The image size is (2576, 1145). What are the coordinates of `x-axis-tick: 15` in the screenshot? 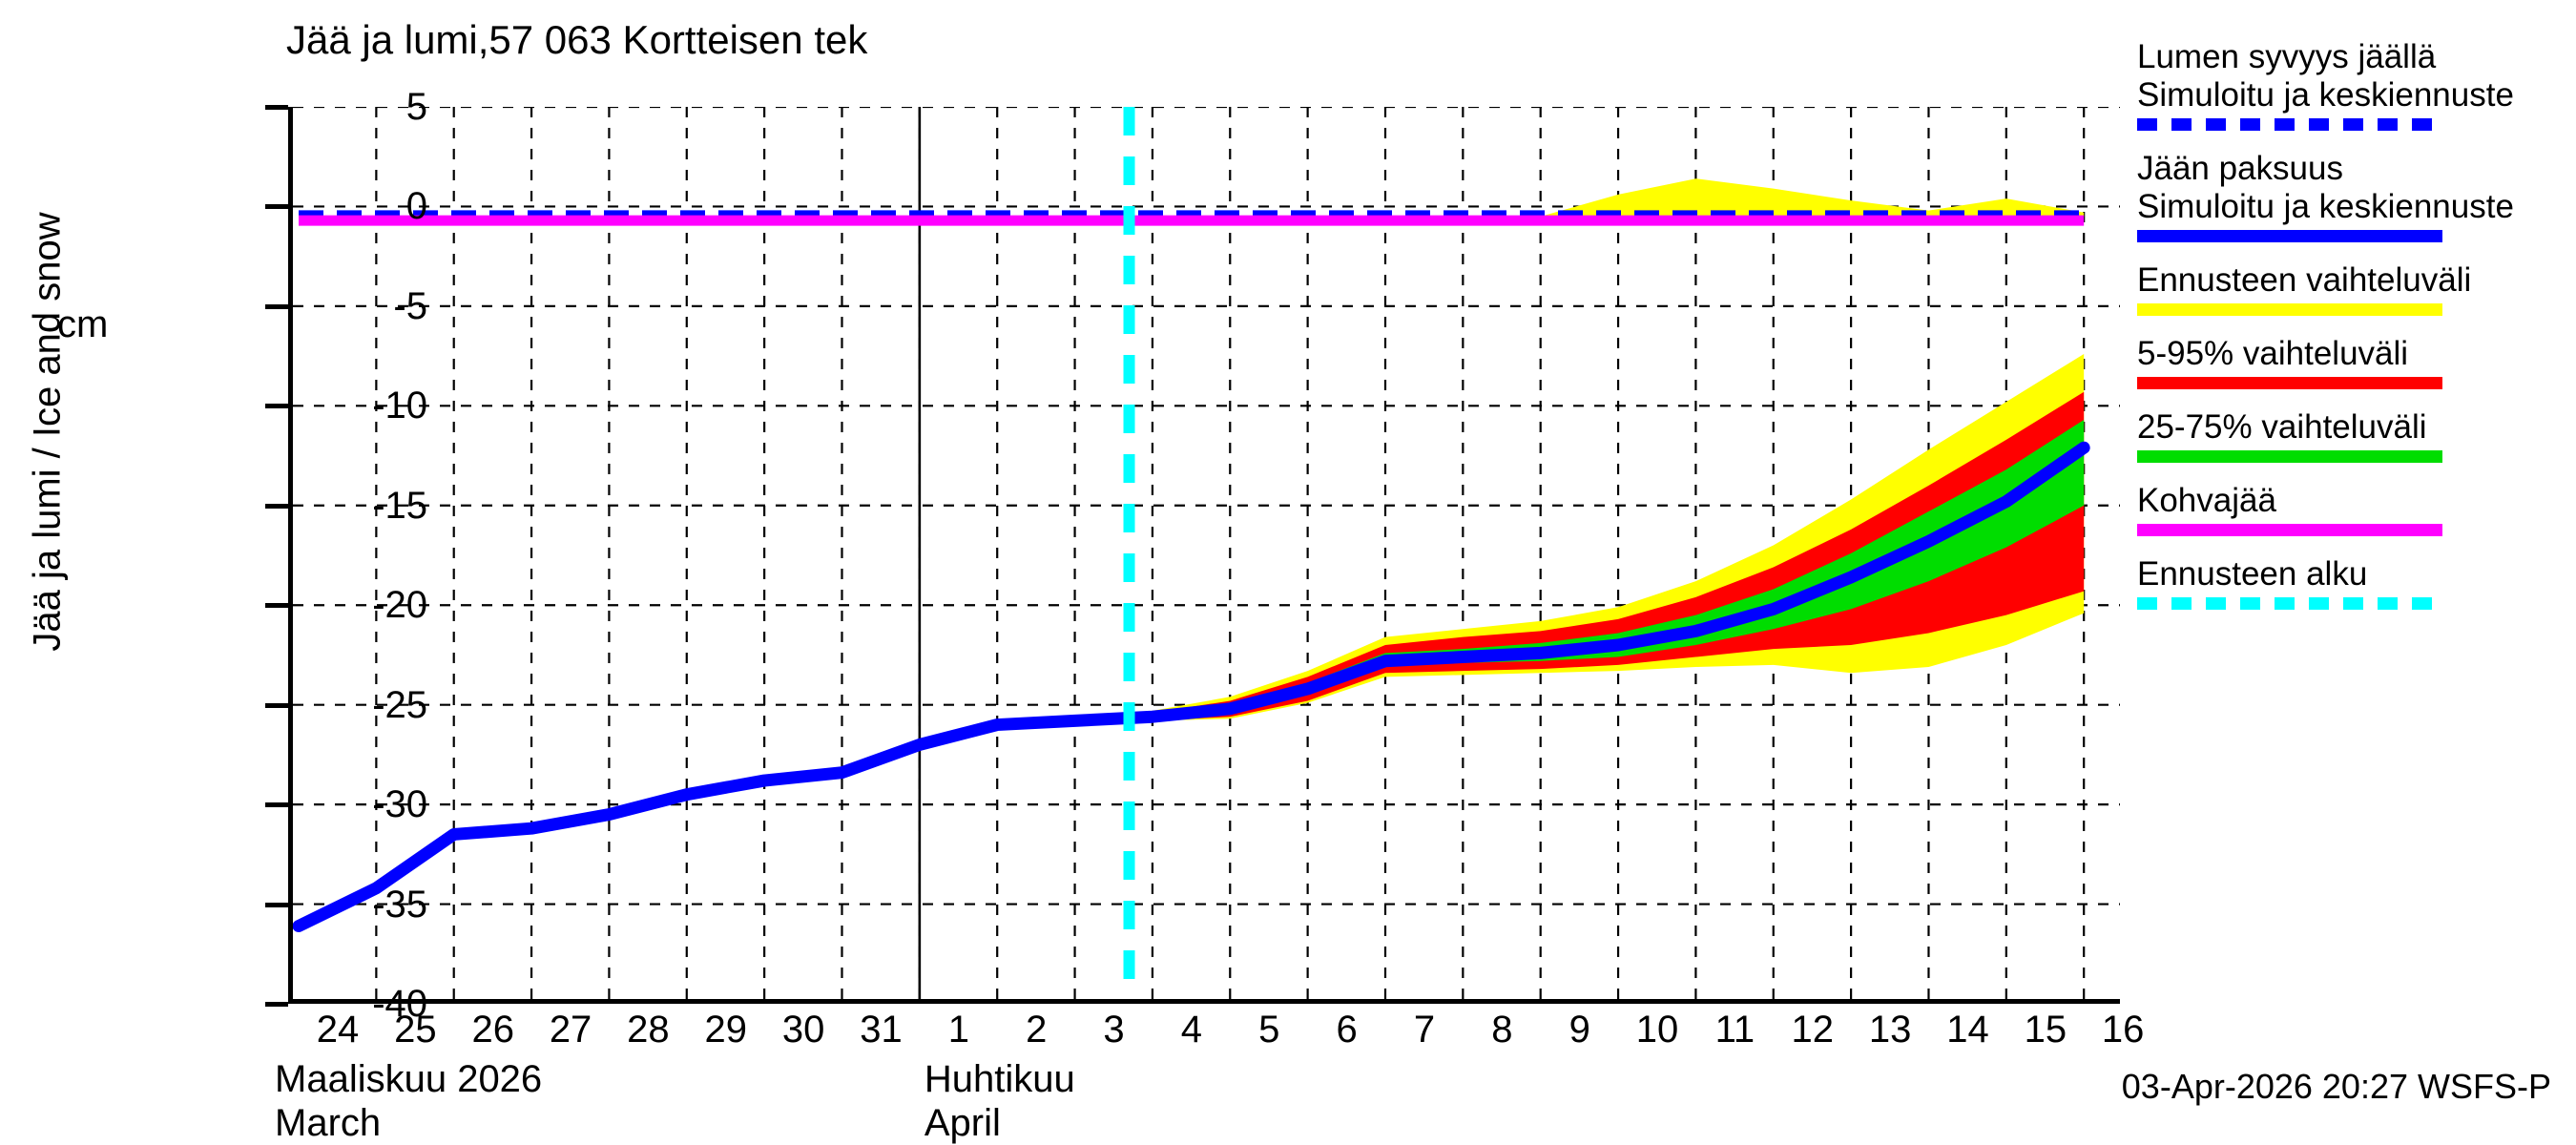 It's located at (2045, 1030).